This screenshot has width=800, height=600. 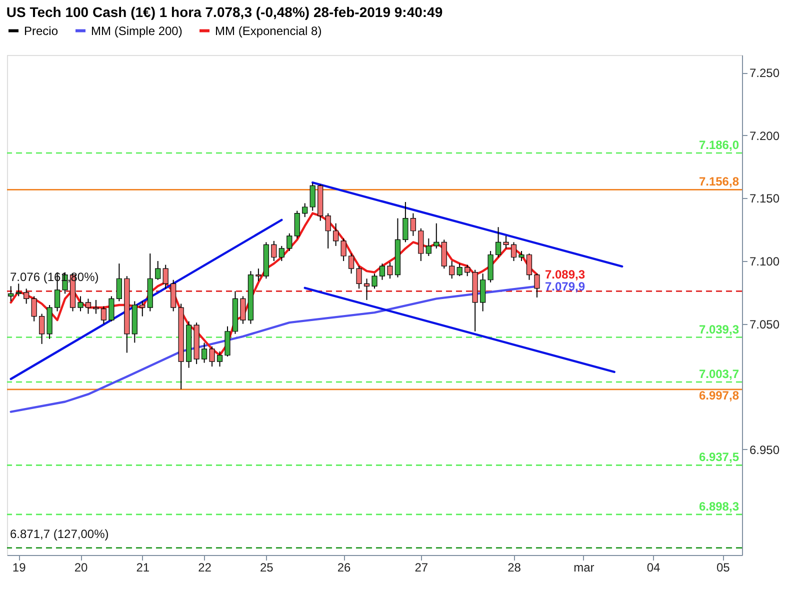 What do you see at coordinates (719, 374) in the screenshot?
I see `ref-line-label: 7.003,7` at bounding box center [719, 374].